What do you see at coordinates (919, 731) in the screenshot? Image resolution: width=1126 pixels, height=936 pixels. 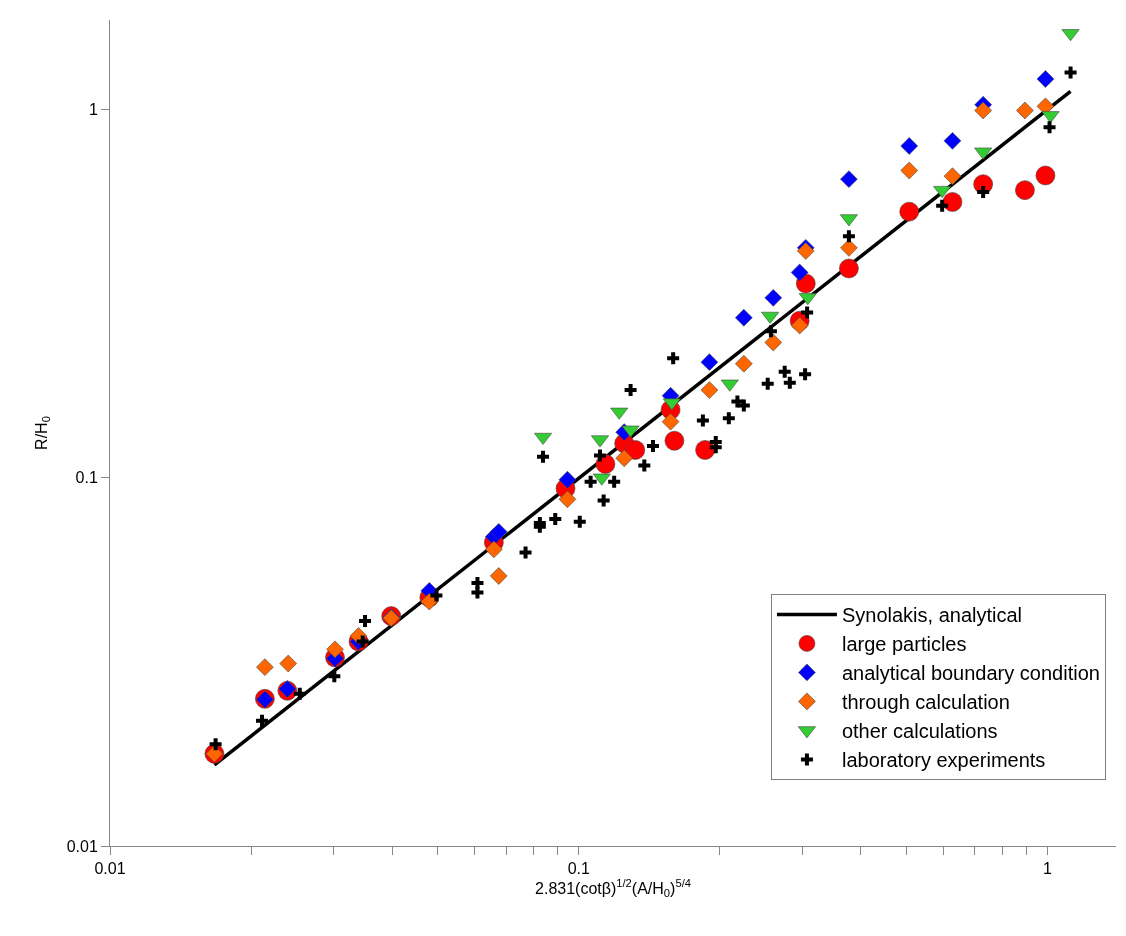 I see `legend-label: other calculations` at bounding box center [919, 731].